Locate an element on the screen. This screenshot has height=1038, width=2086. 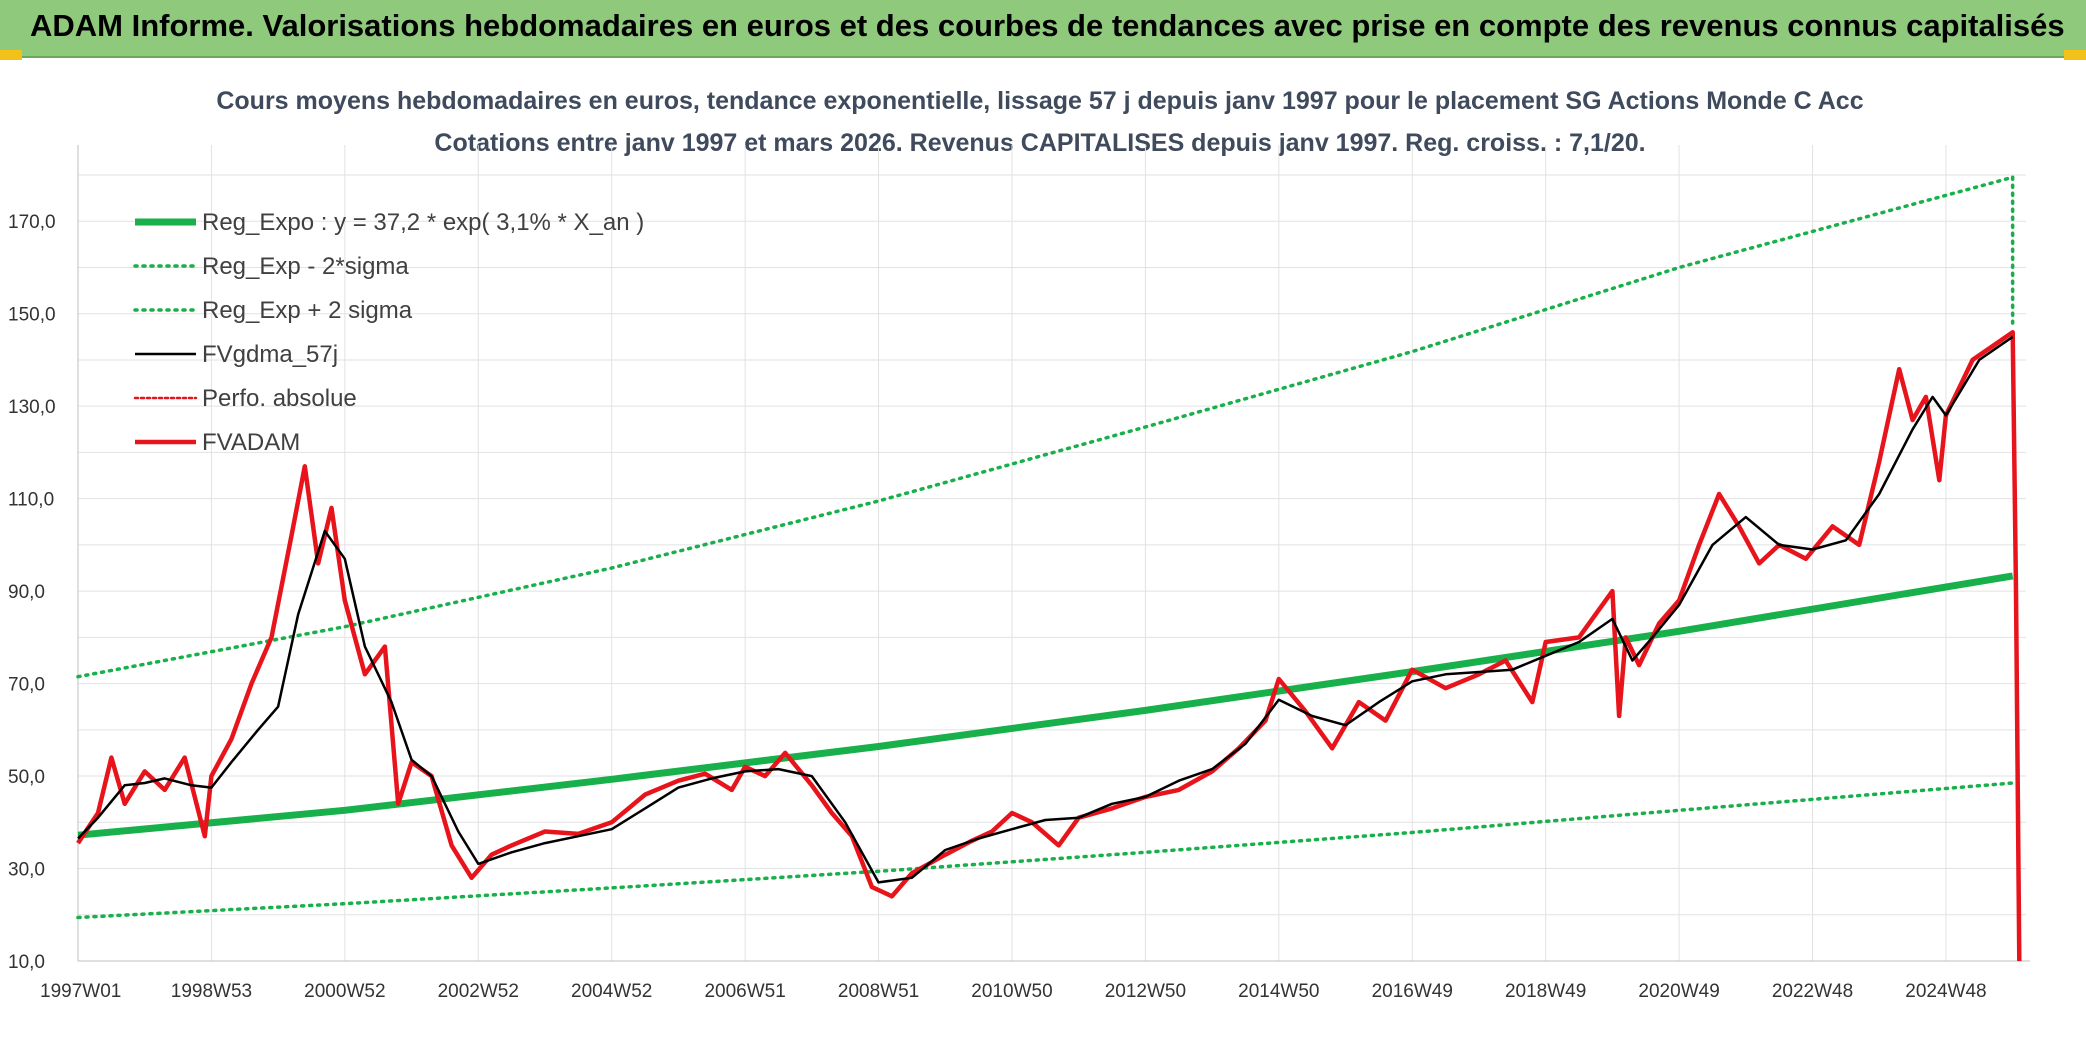
legend-label: Reg_Exp - 2*sigma is located at coordinates (305, 266).